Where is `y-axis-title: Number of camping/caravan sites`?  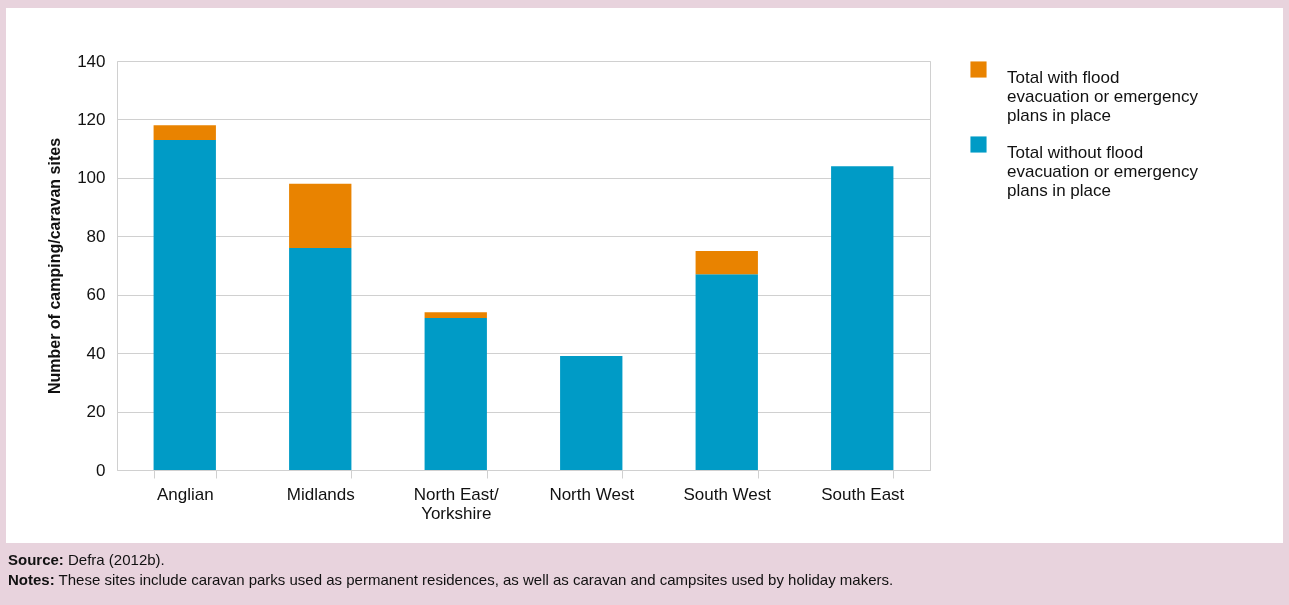
y-axis-title: Number of camping/caravan sites is located at coordinates (55, 266).